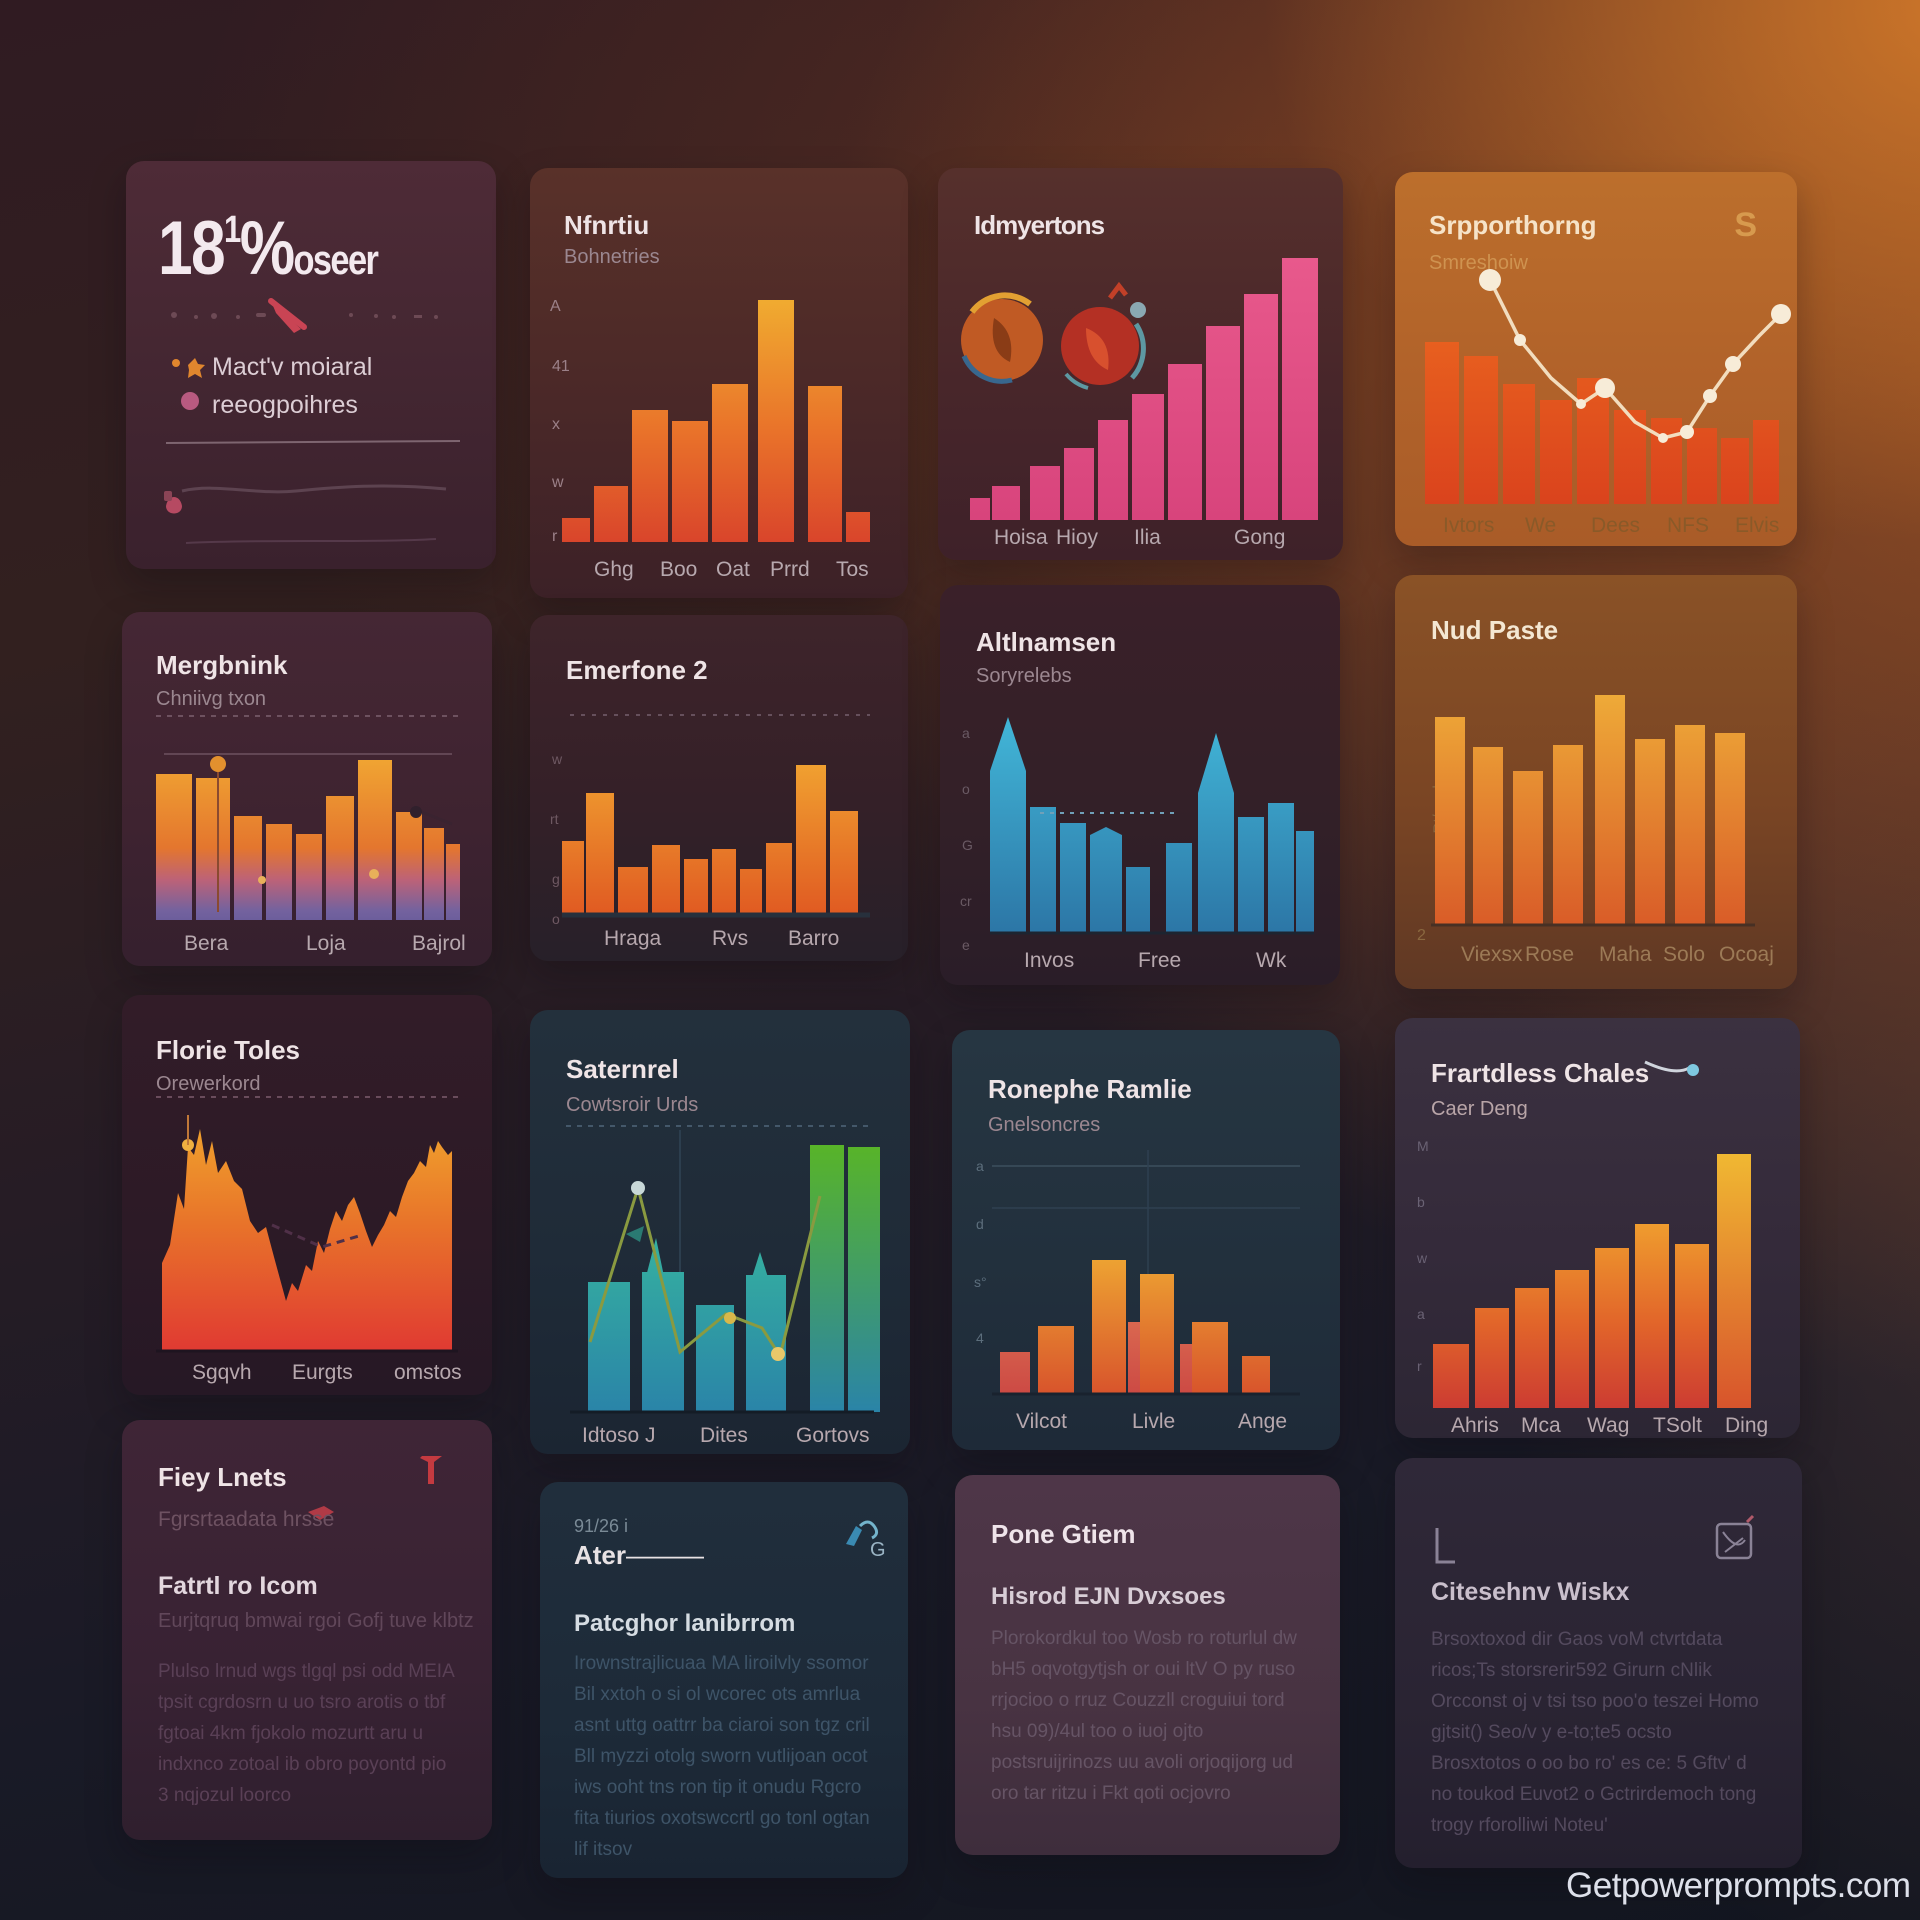  I want to click on svg-text: G, so click(878, 1550).